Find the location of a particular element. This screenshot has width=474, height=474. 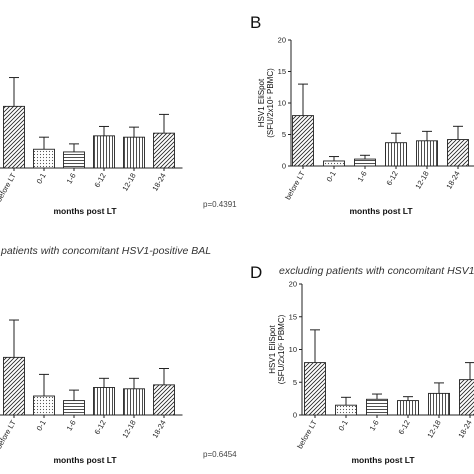

y-axis-unit-b: (SFU/2x10⁵ PBMC) is located at coordinates (270, 103).